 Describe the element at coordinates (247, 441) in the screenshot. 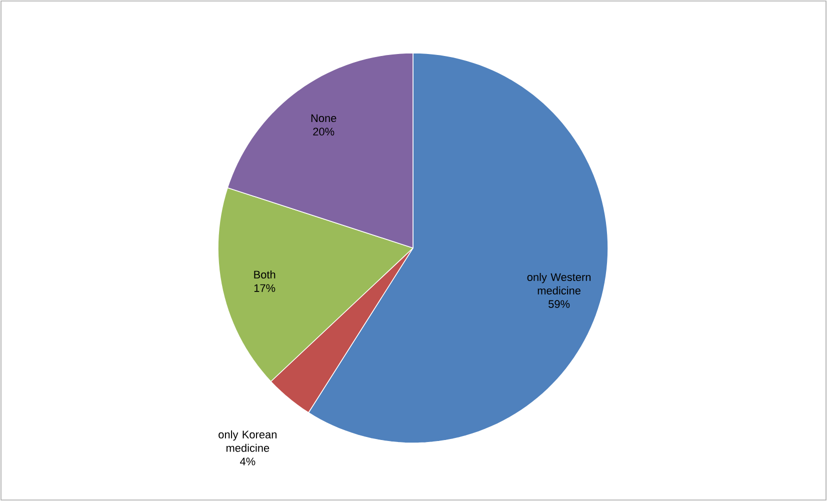

I see `slice-label: only Korean medicine` at that location.